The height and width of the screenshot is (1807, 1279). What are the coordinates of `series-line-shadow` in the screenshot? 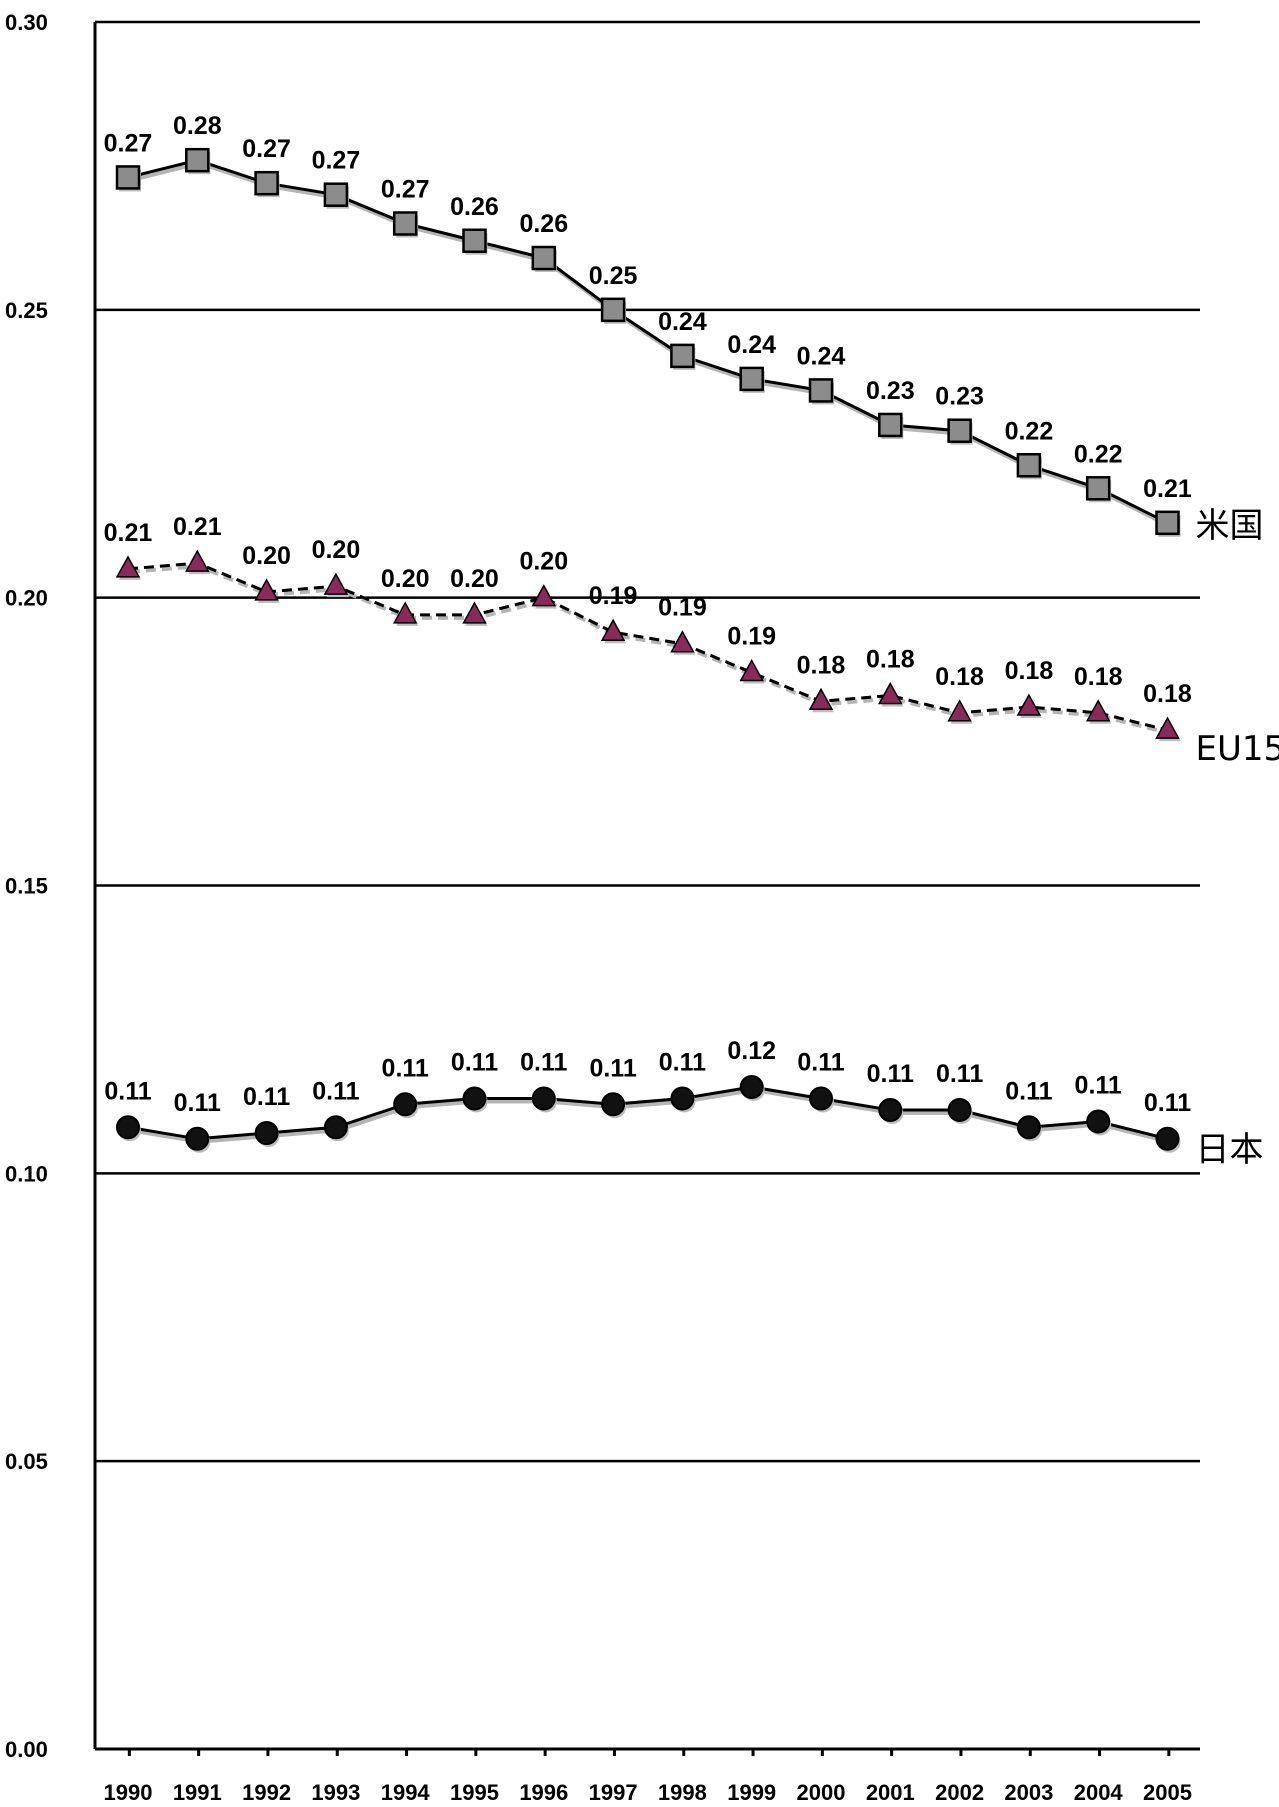 It's located at (649, 650).